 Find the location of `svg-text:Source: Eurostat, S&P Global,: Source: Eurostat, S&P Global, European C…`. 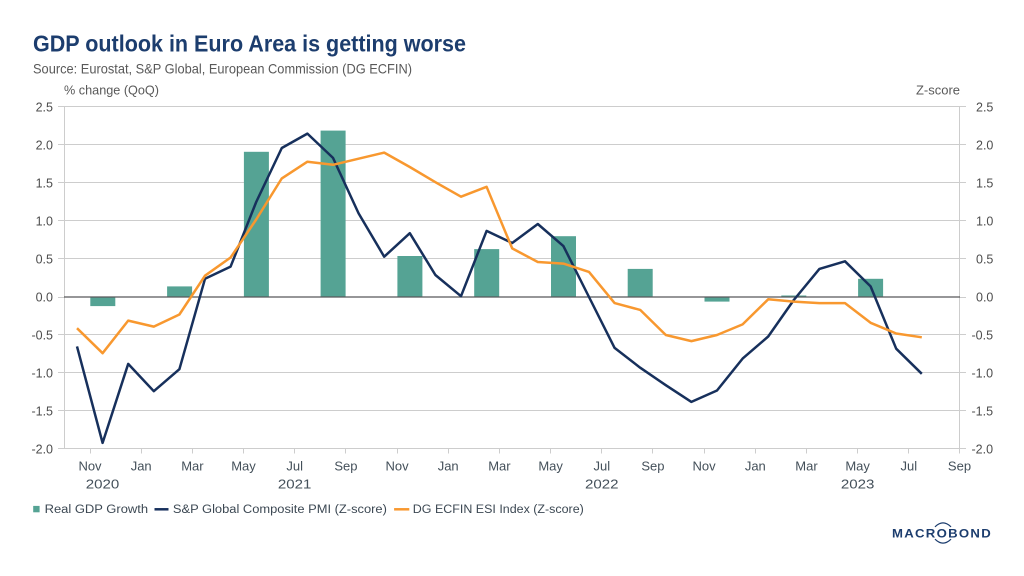

svg-text:Source: Eurostat, S&P Global,: Source: Eurostat, S&P Global, European C… is located at coordinates (222, 69).